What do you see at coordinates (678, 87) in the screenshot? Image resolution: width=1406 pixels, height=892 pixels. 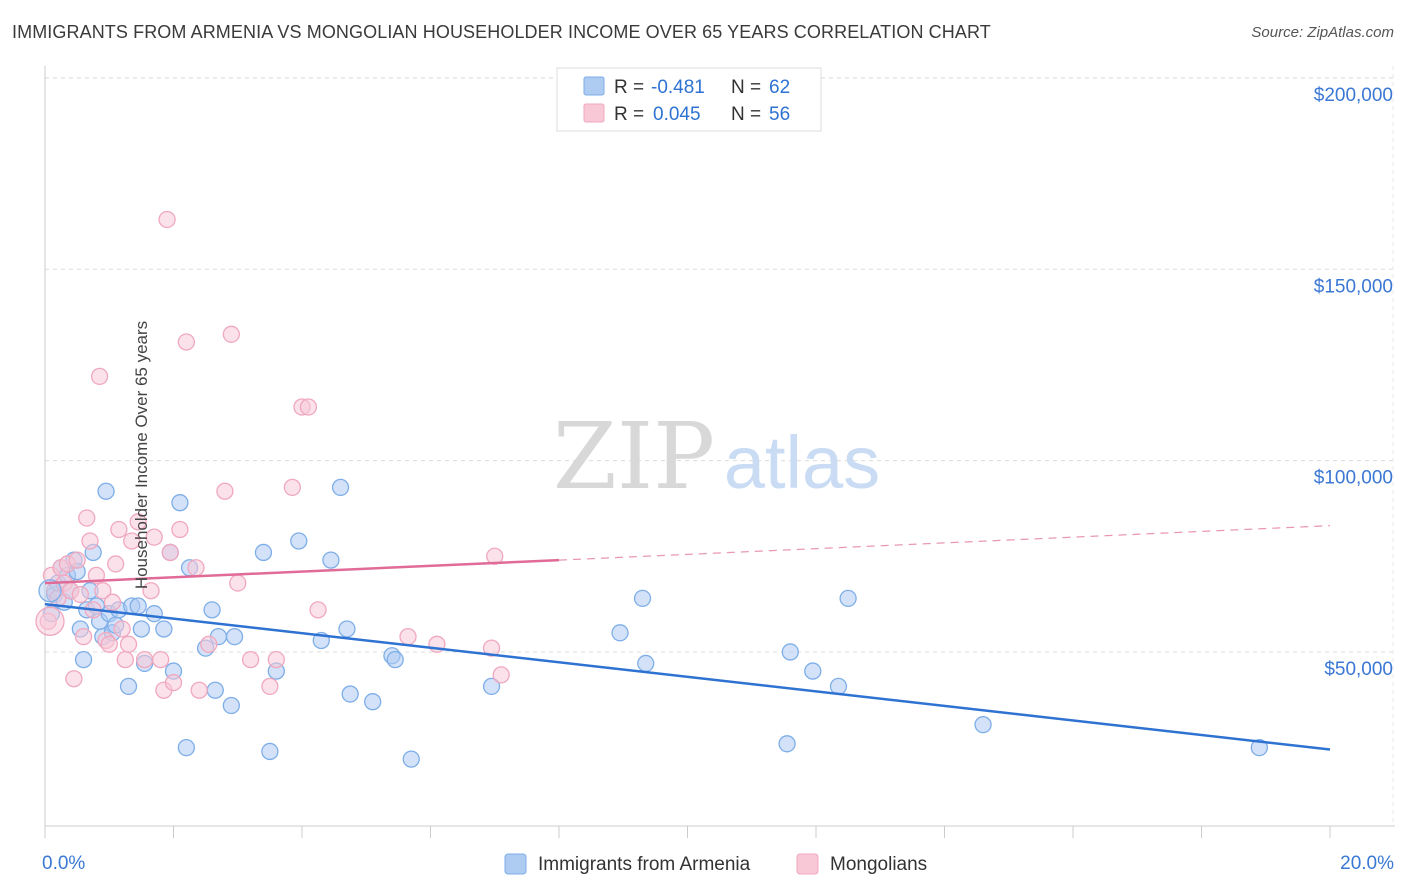 I see `stats-r-value-armenia: -0.481` at bounding box center [678, 87].